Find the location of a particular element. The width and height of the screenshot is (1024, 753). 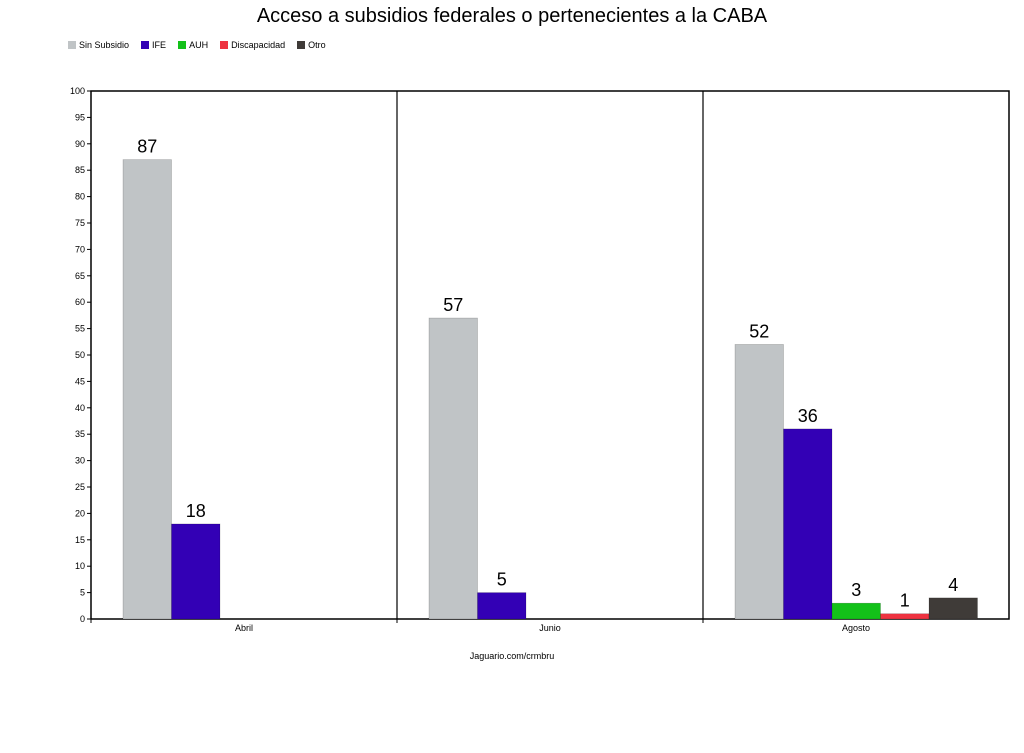

y-tick-label: 100 is located at coordinates (77, 91).